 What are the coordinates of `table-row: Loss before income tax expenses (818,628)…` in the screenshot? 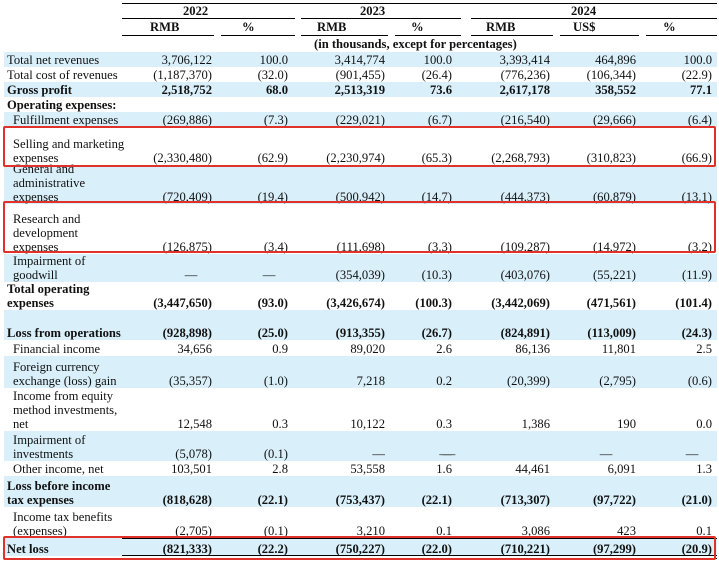 It's located at (360, 491).